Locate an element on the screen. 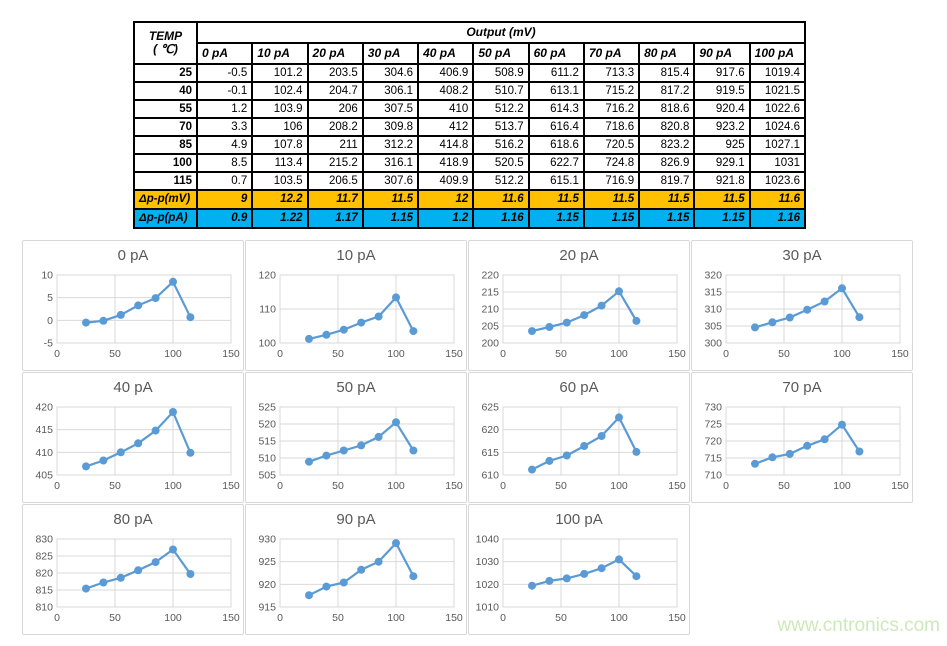 Image resolution: width=947 pixels, height=646 pixels. col-header: 90 pA is located at coordinates (722, 53).